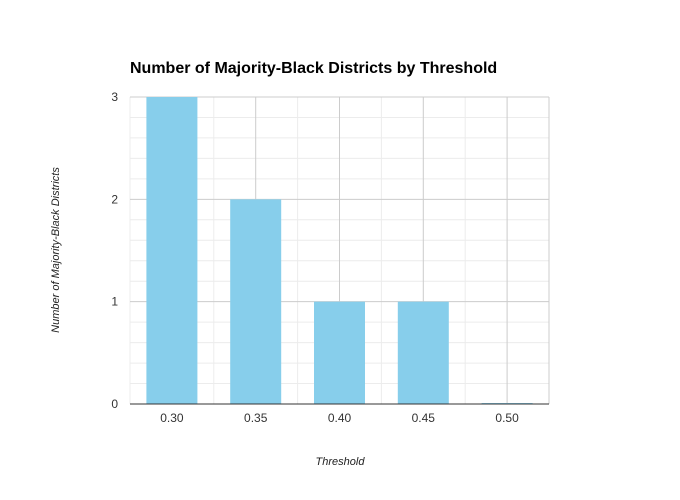  I want to click on bar-0.40, so click(339, 352).